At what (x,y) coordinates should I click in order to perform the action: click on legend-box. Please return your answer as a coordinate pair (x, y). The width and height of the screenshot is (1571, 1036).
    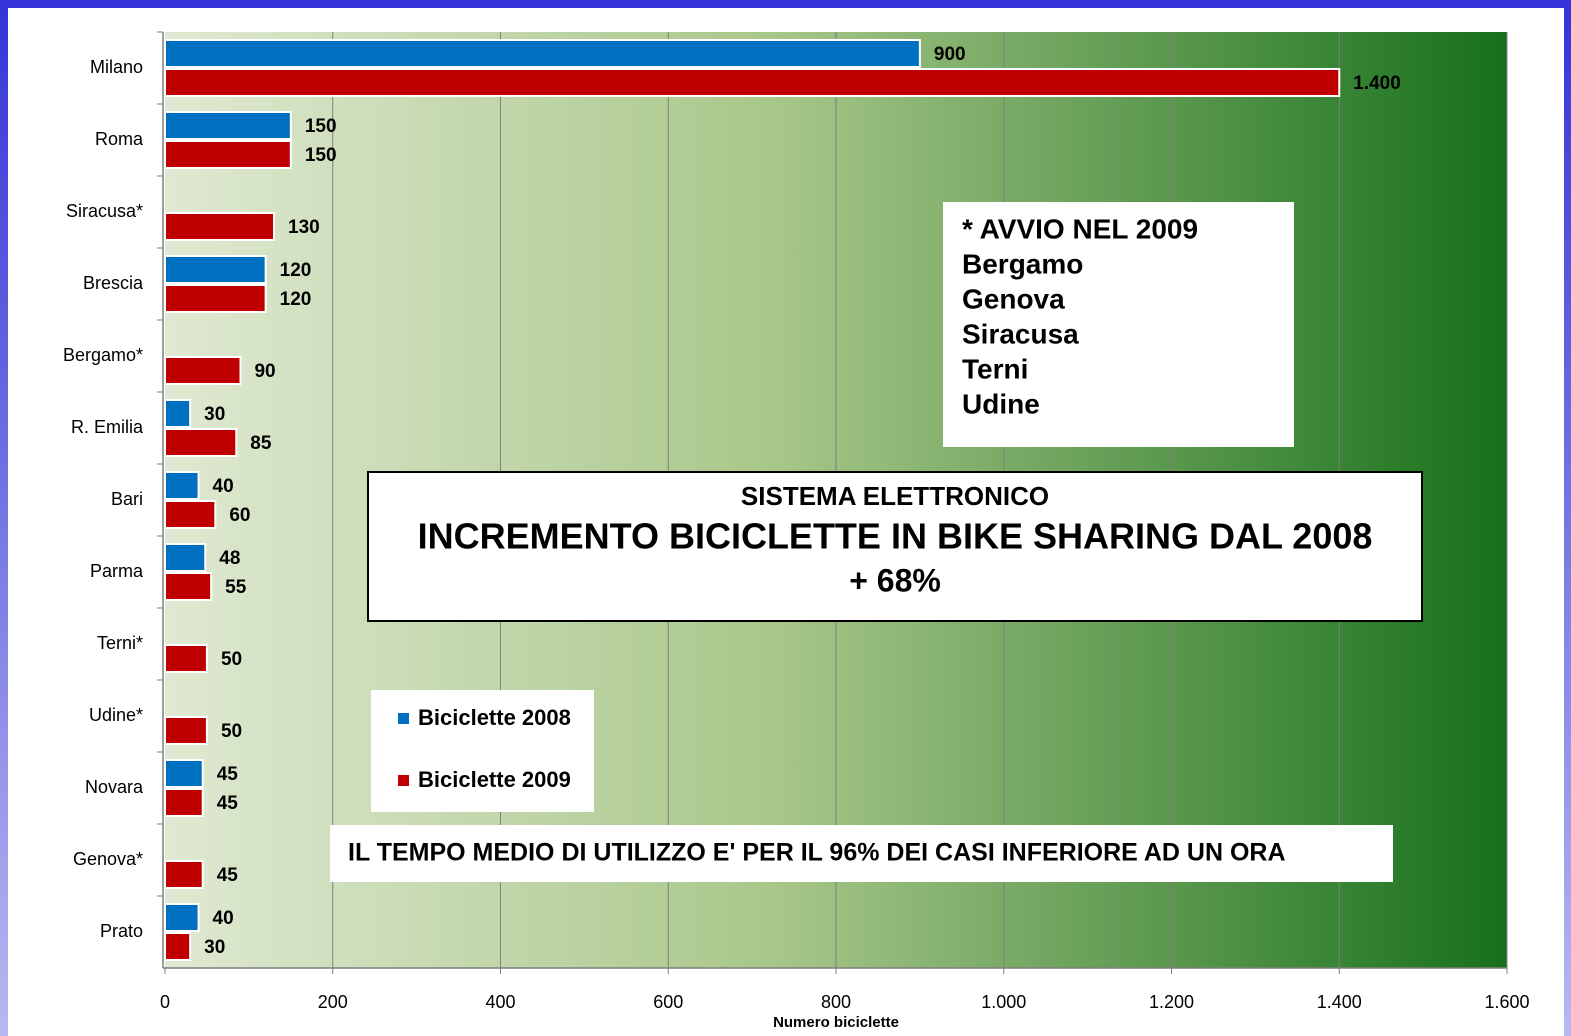
    Looking at the image, I should click on (482, 751).